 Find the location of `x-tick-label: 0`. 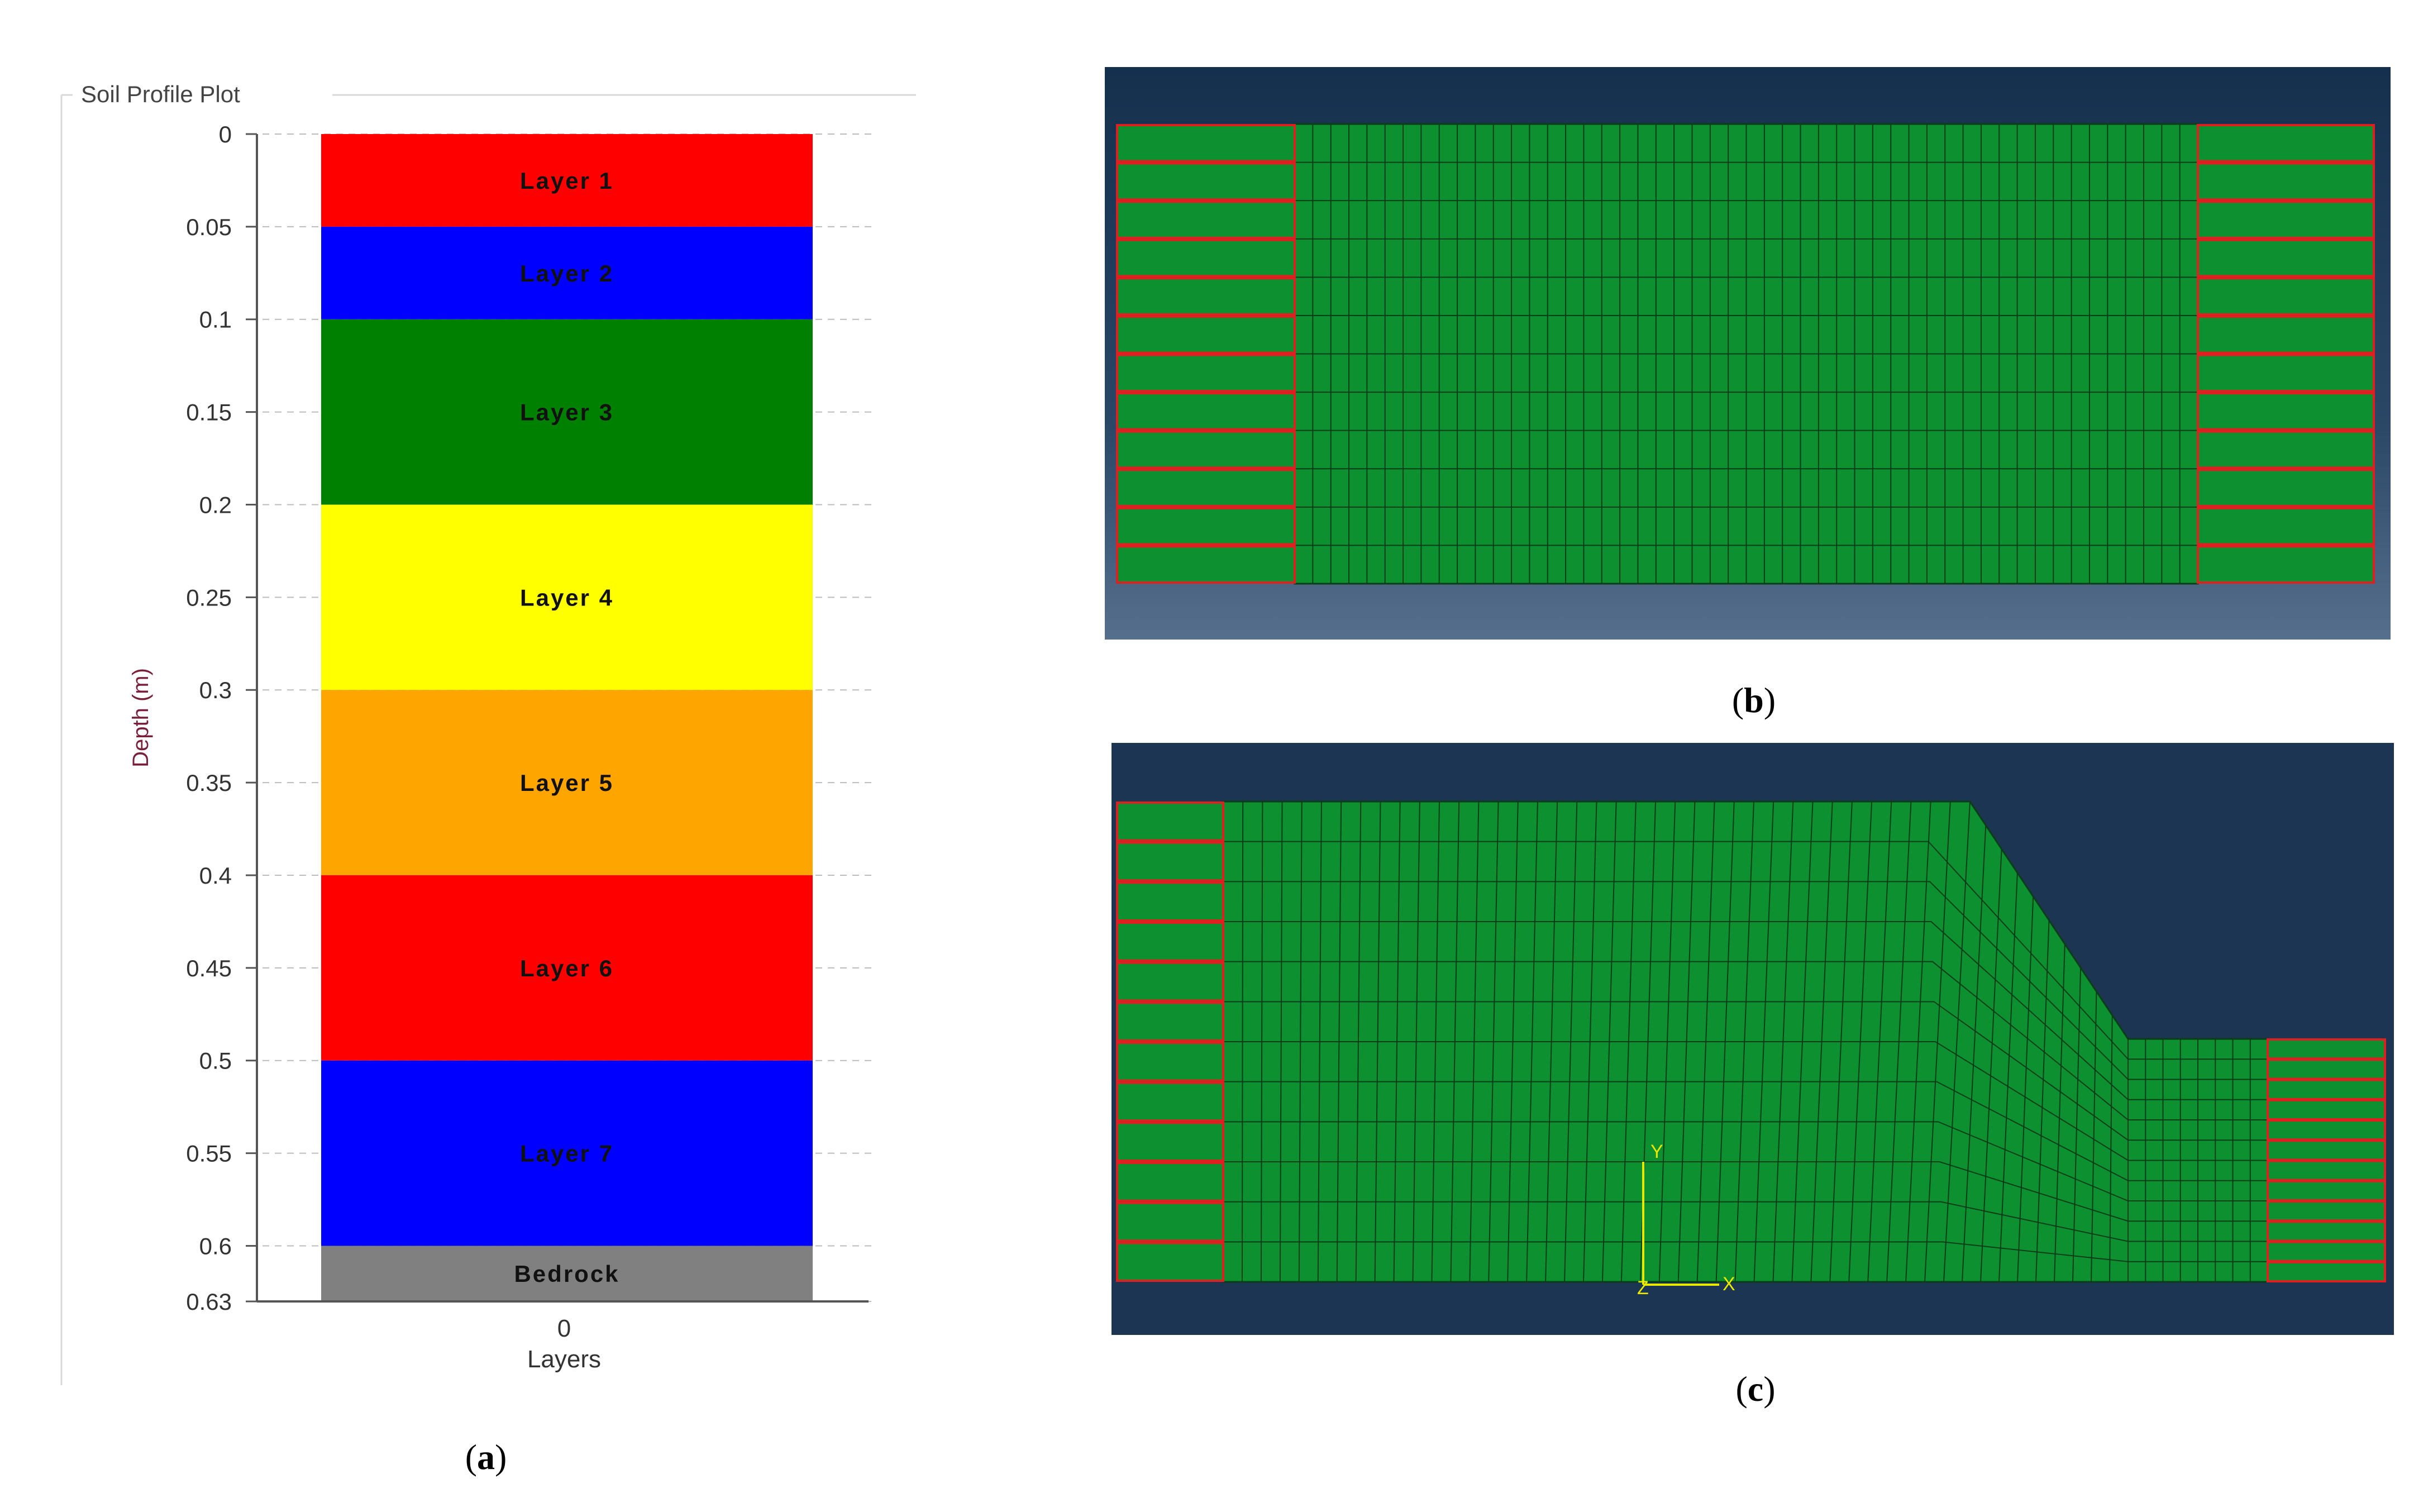

x-tick-label: 0 is located at coordinates (564, 1328).